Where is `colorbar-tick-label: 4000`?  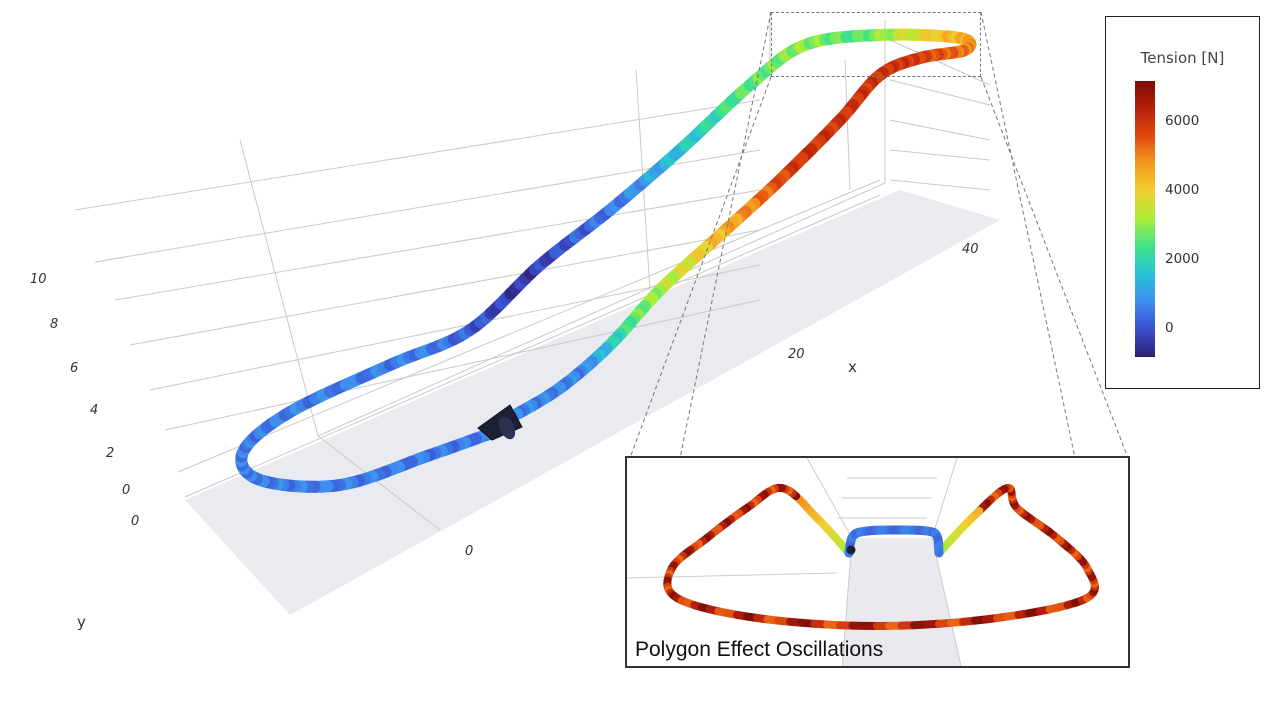
colorbar-tick-label: 4000 is located at coordinates (1182, 190).